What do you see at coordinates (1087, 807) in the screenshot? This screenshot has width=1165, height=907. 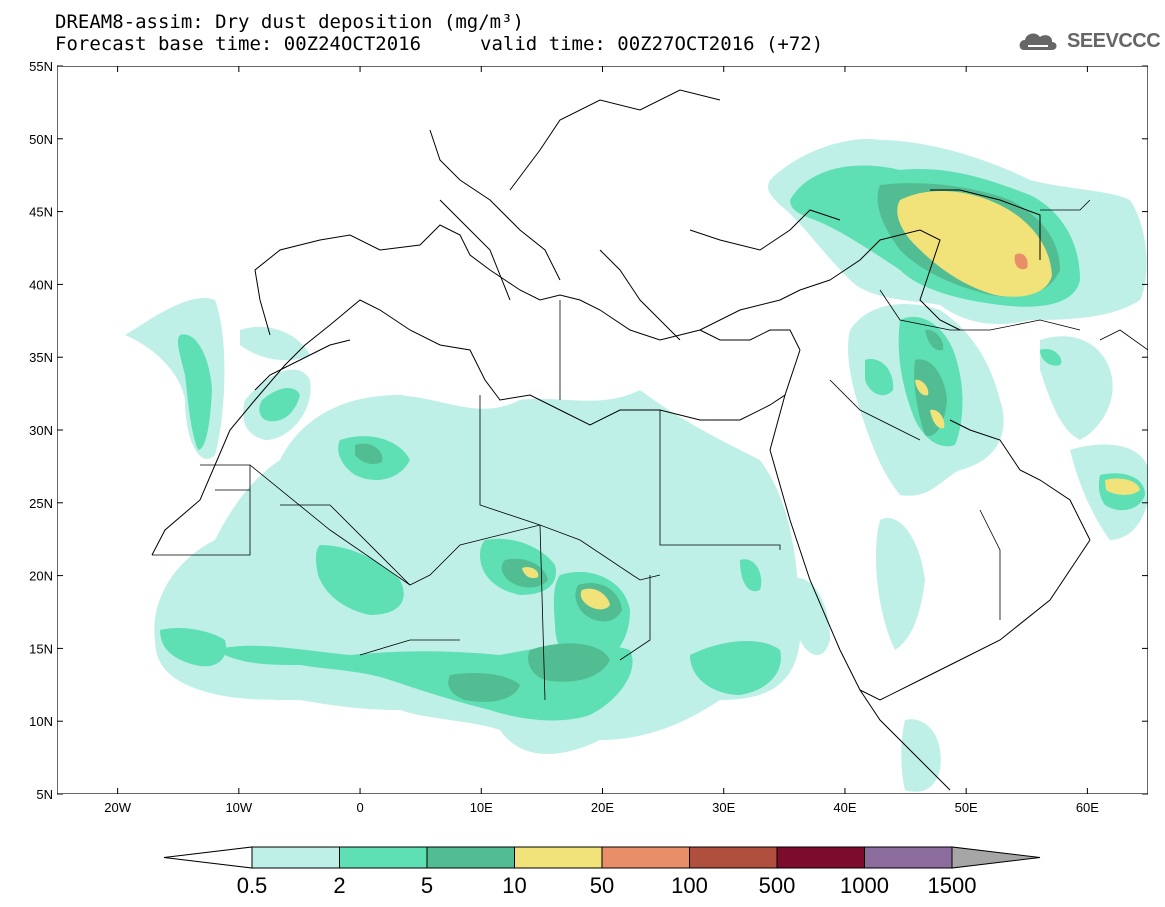 I see `lon-label: 60E` at bounding box center [1087, 807].